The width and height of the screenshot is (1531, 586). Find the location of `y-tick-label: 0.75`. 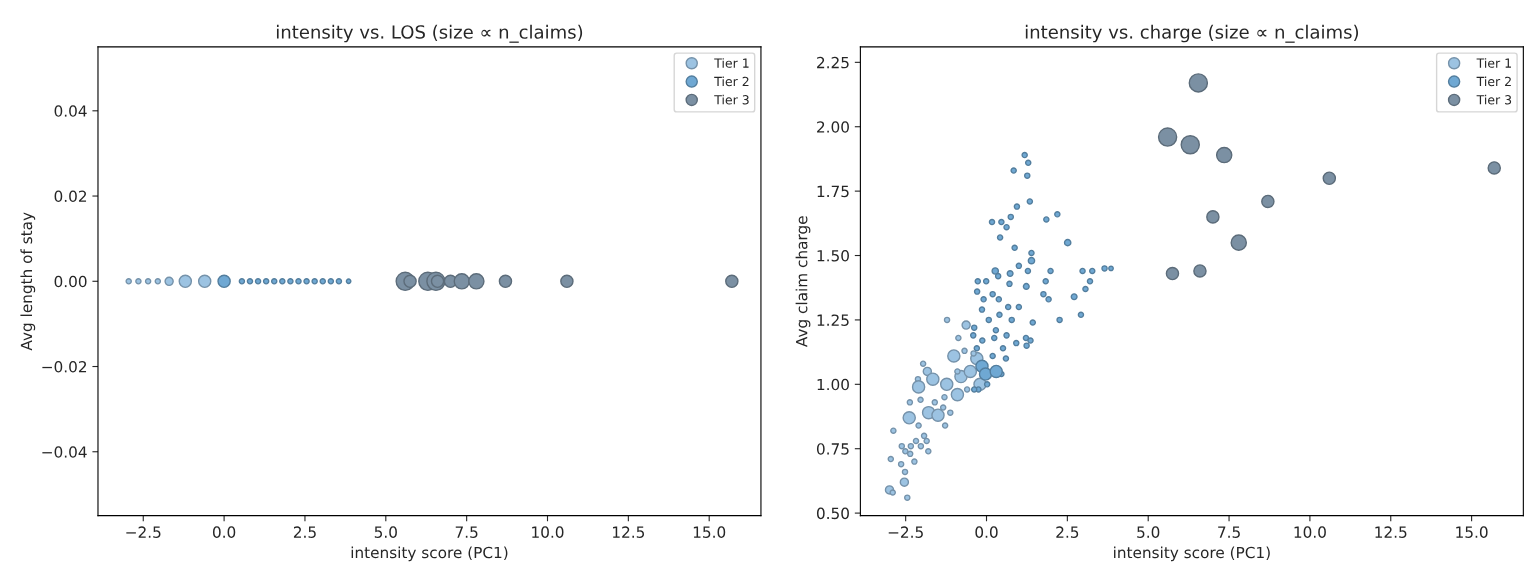

y-tick-label: 0.75 is located at coordinates (832, 449).